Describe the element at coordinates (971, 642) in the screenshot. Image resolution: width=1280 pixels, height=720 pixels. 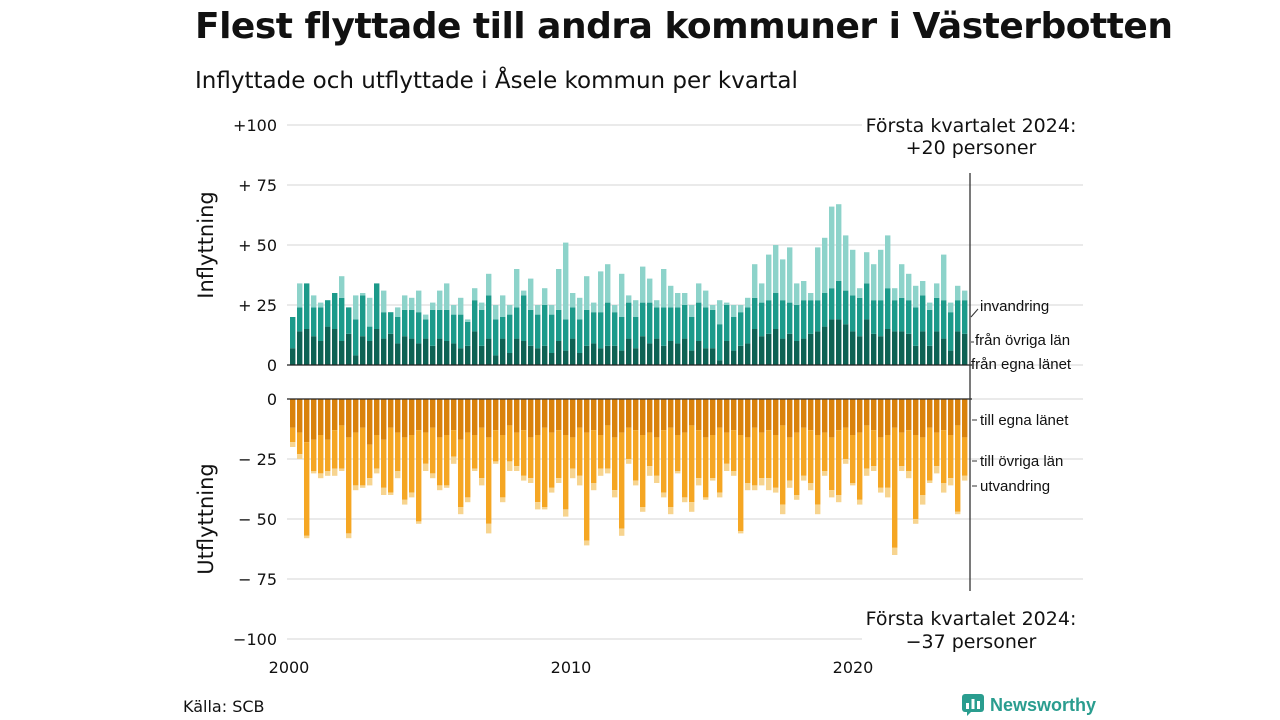
I see `annotation-bottom-line2: −37 personer` at that location.